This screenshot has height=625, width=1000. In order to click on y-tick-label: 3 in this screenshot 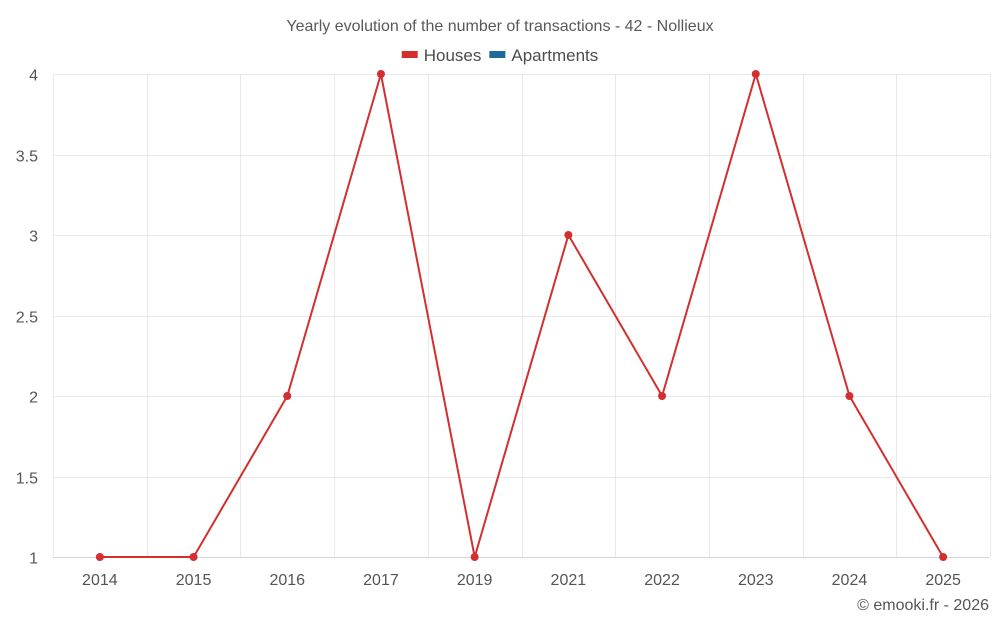, I will do `click(33, 237)`.